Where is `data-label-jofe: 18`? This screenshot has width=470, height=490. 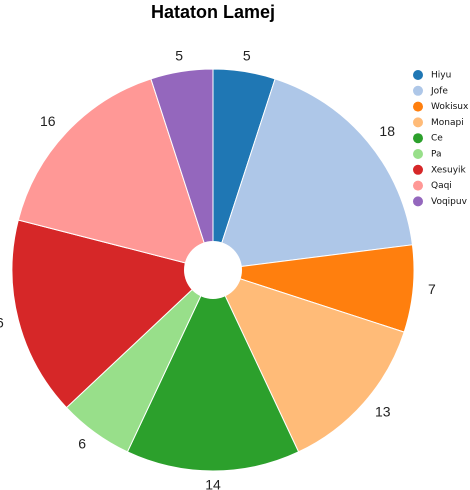
data-label-jofe: 18 is located at coordinates (387, 131).